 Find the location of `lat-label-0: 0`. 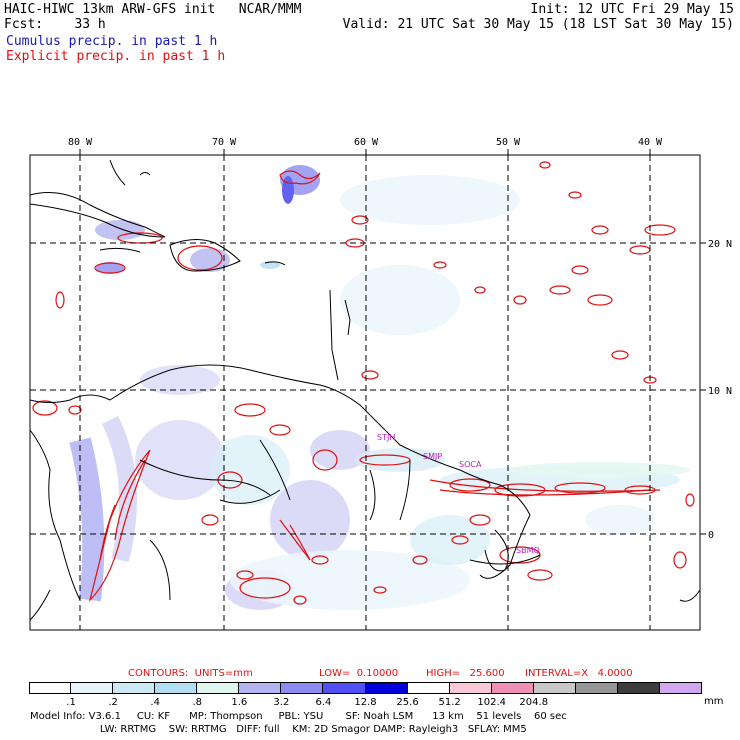

lat-label-0: 0 is located at coordinates (711, 535).